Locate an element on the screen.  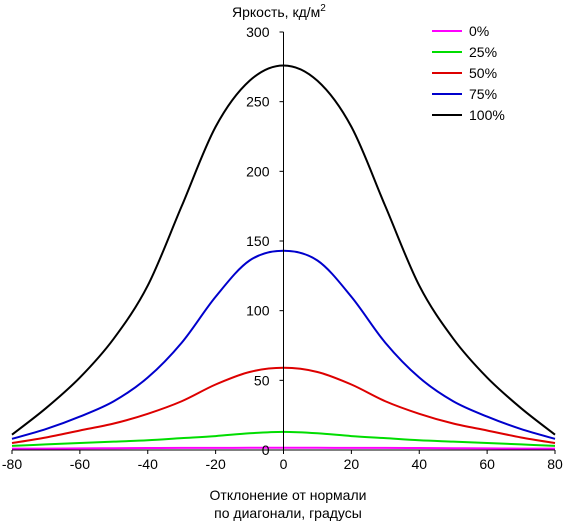
x-tick-label: 80 is located at coordinates (555, 464).